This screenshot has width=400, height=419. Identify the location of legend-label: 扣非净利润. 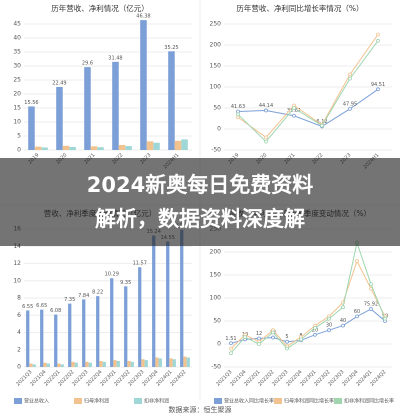
(156, 401).